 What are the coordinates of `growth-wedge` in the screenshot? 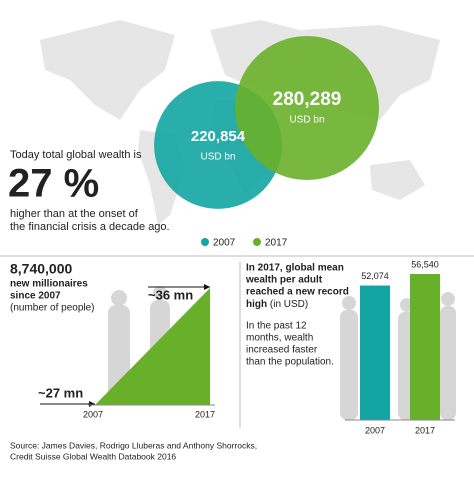 It's located at (152, 346).